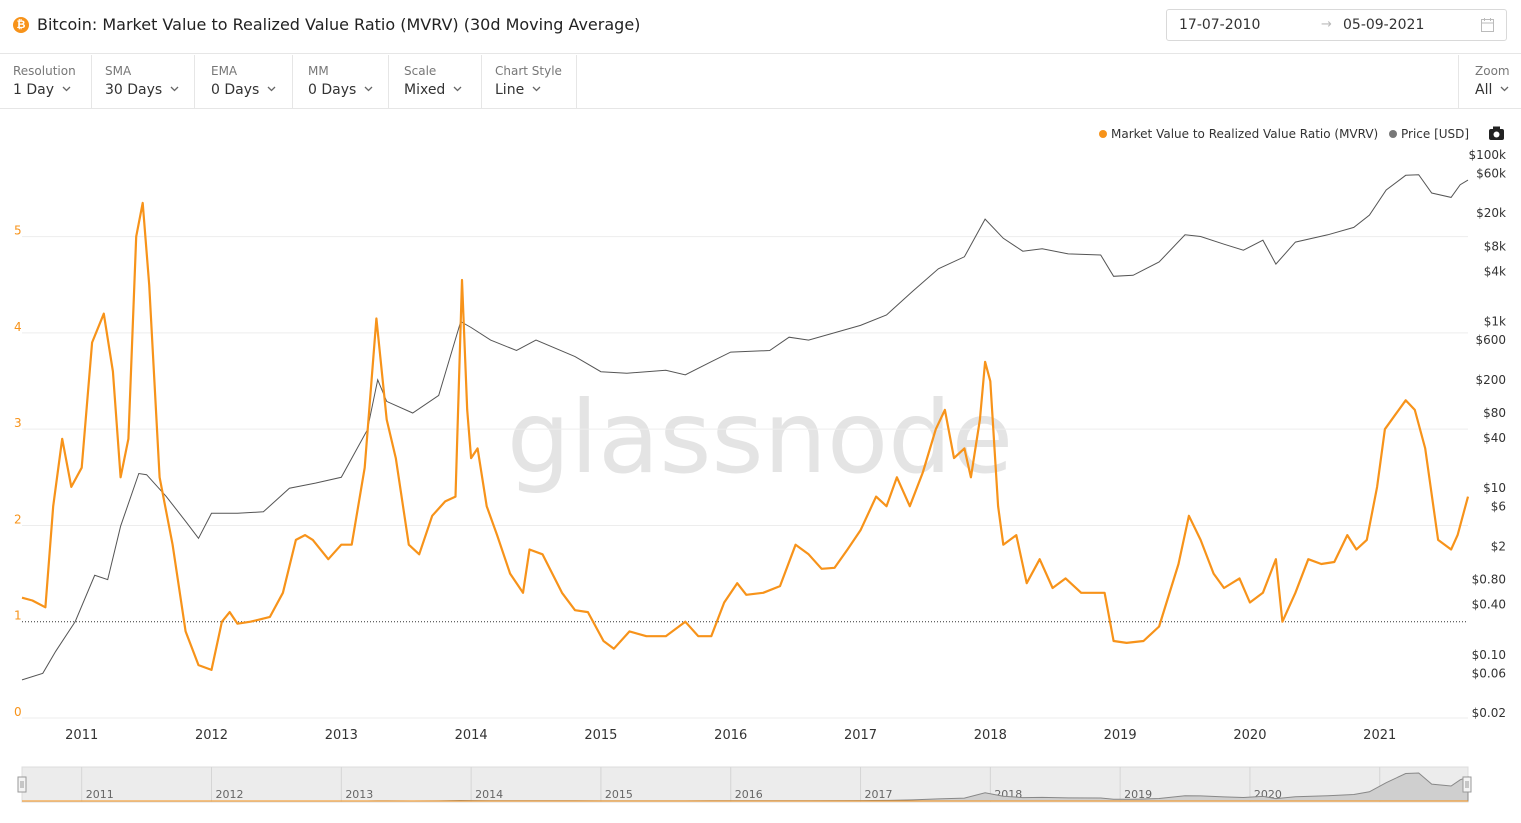 The height and width of the screenshot is (823, 1521). I want to click on sma-select: SMA 30 Days, so click(143, 81).